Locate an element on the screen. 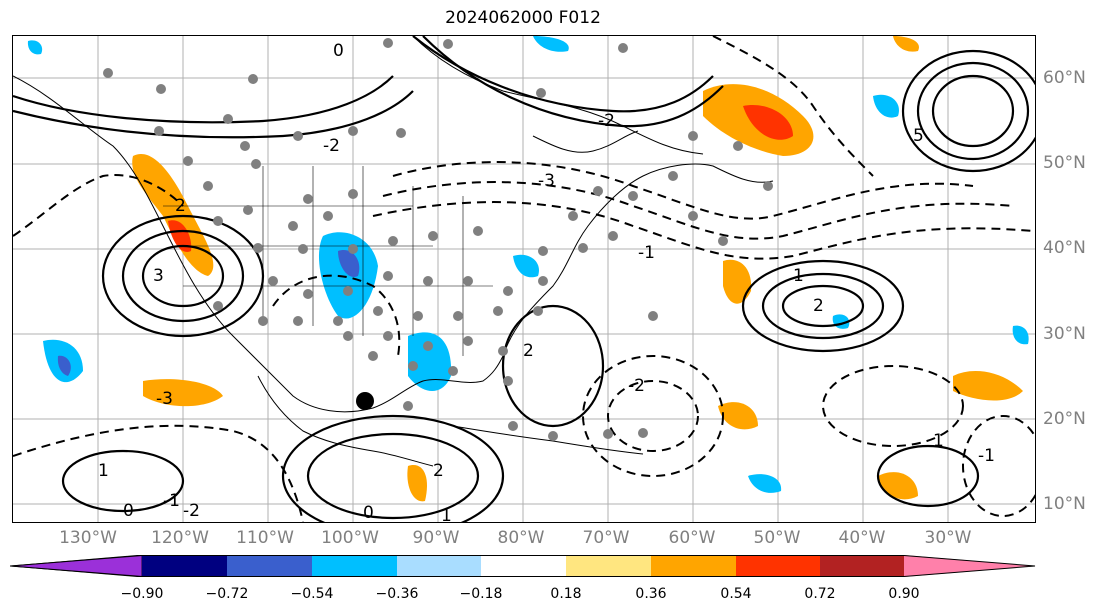  state-borders is located at coordinates (328, 261).